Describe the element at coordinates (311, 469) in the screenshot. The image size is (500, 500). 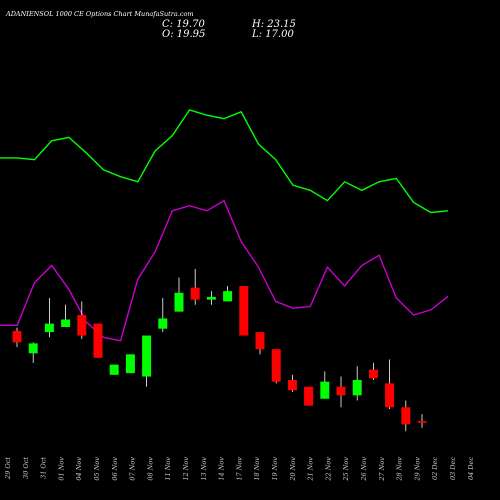
I see `x-tick-label: 21 Nov` at that location.